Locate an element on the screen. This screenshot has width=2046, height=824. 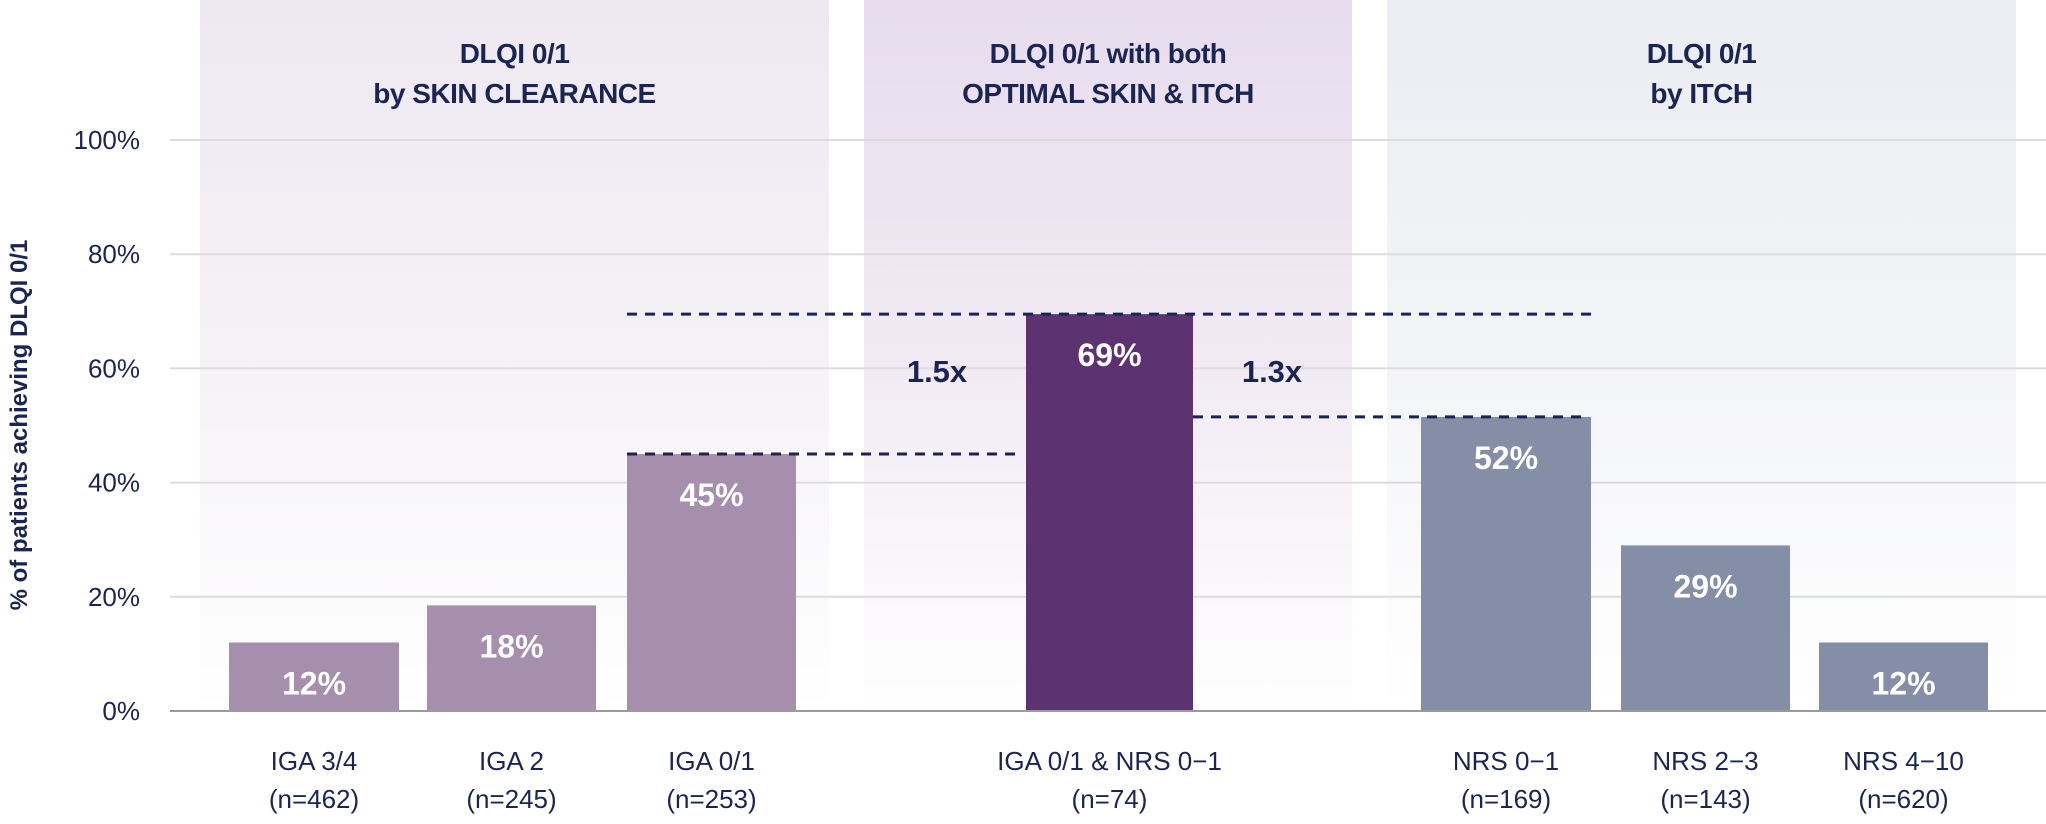
x-tick-n-label: (n=253) is located at coordinates (711, 799).